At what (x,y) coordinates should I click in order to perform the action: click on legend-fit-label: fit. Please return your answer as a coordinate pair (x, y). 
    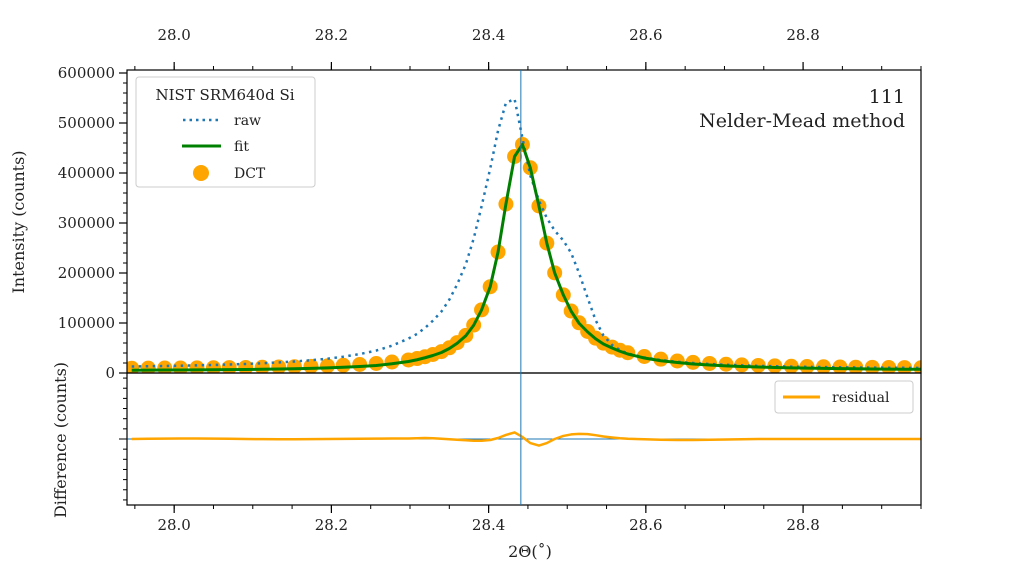
    Looking at the image, I should click on (241, 147).